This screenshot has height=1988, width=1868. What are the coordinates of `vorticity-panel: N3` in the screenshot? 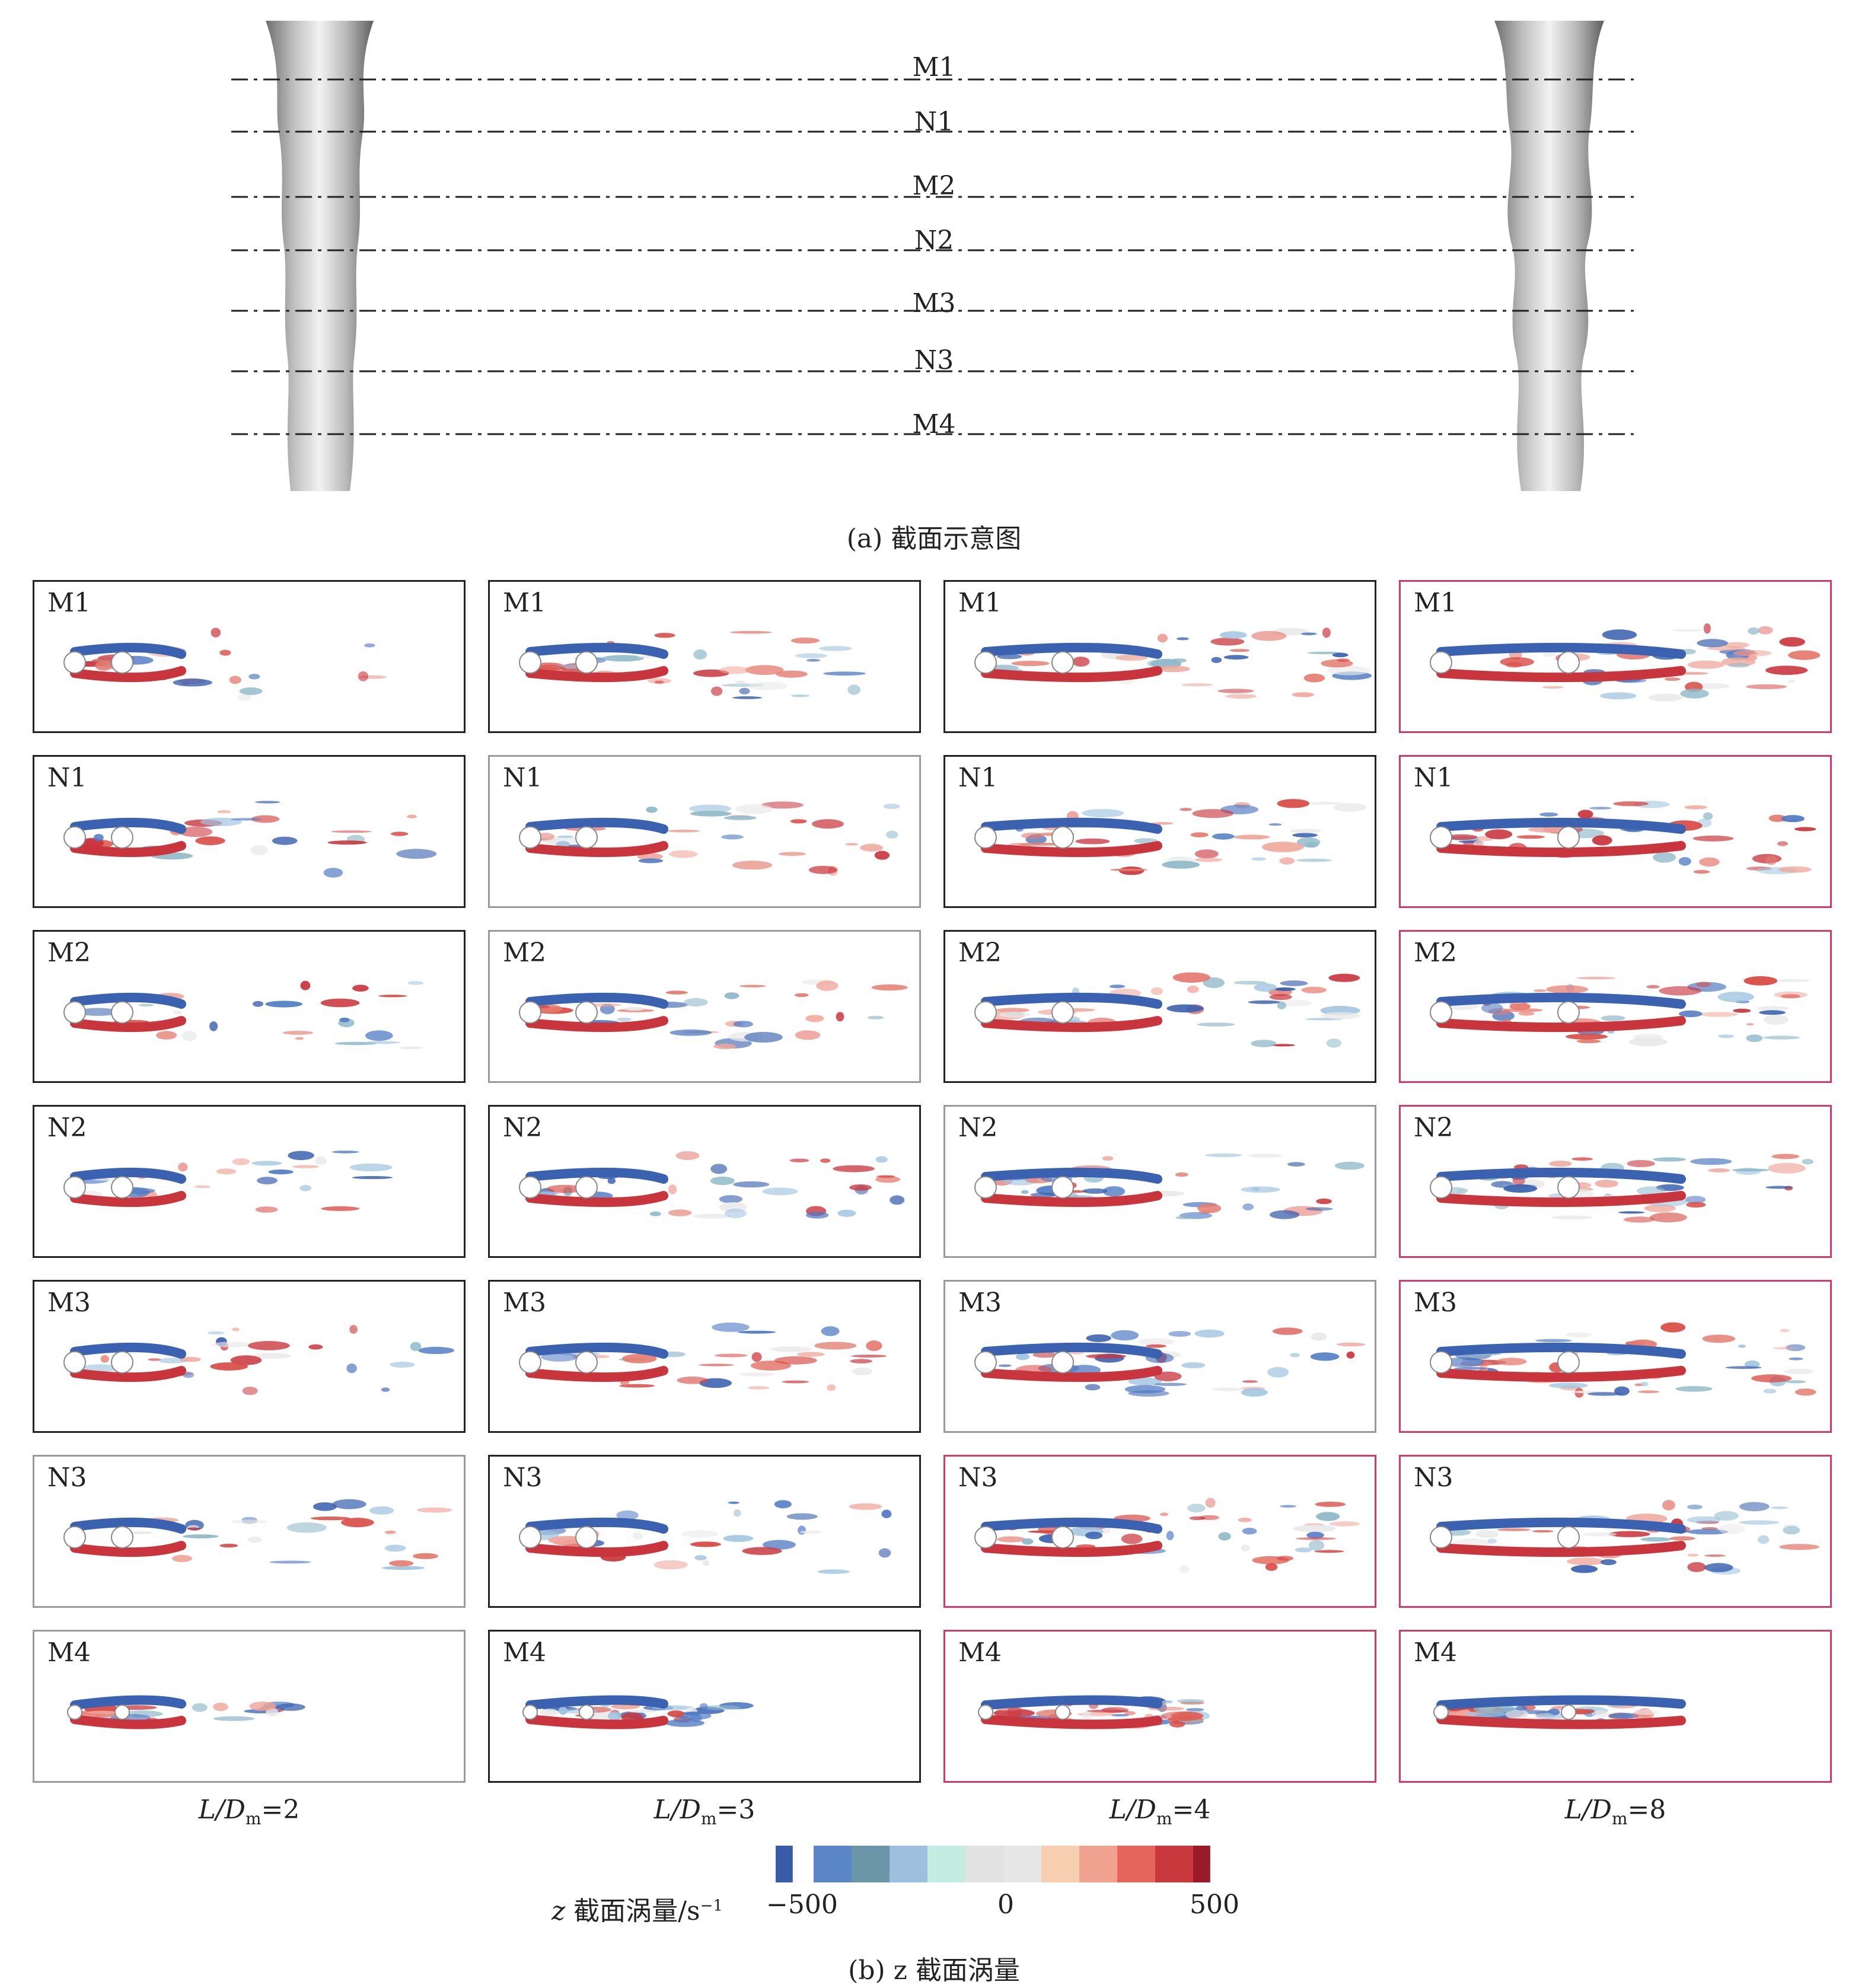 It's located at (1616, 1532).